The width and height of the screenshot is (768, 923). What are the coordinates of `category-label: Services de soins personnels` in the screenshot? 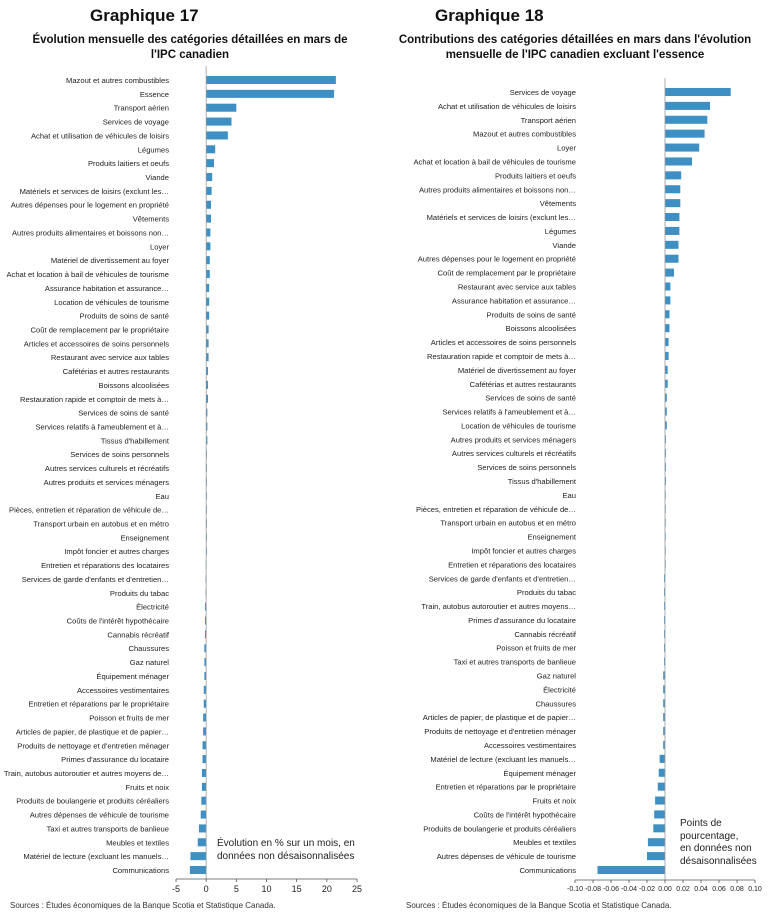 It's located at (526, 467).